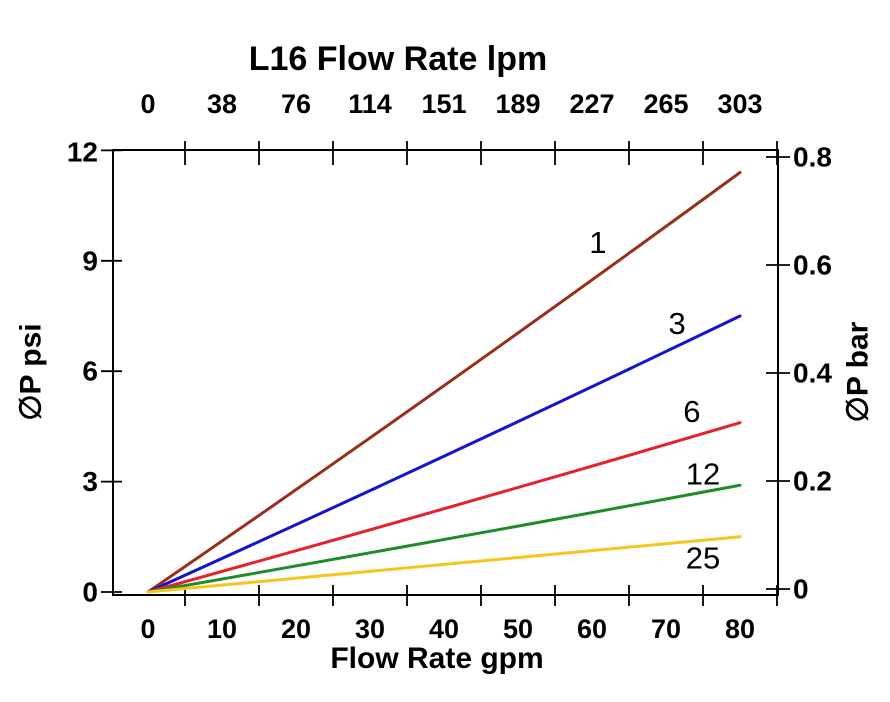  Describe the element at coordinates (703, 474) in the screenshot. I see `series-label-12: 12` at that location.